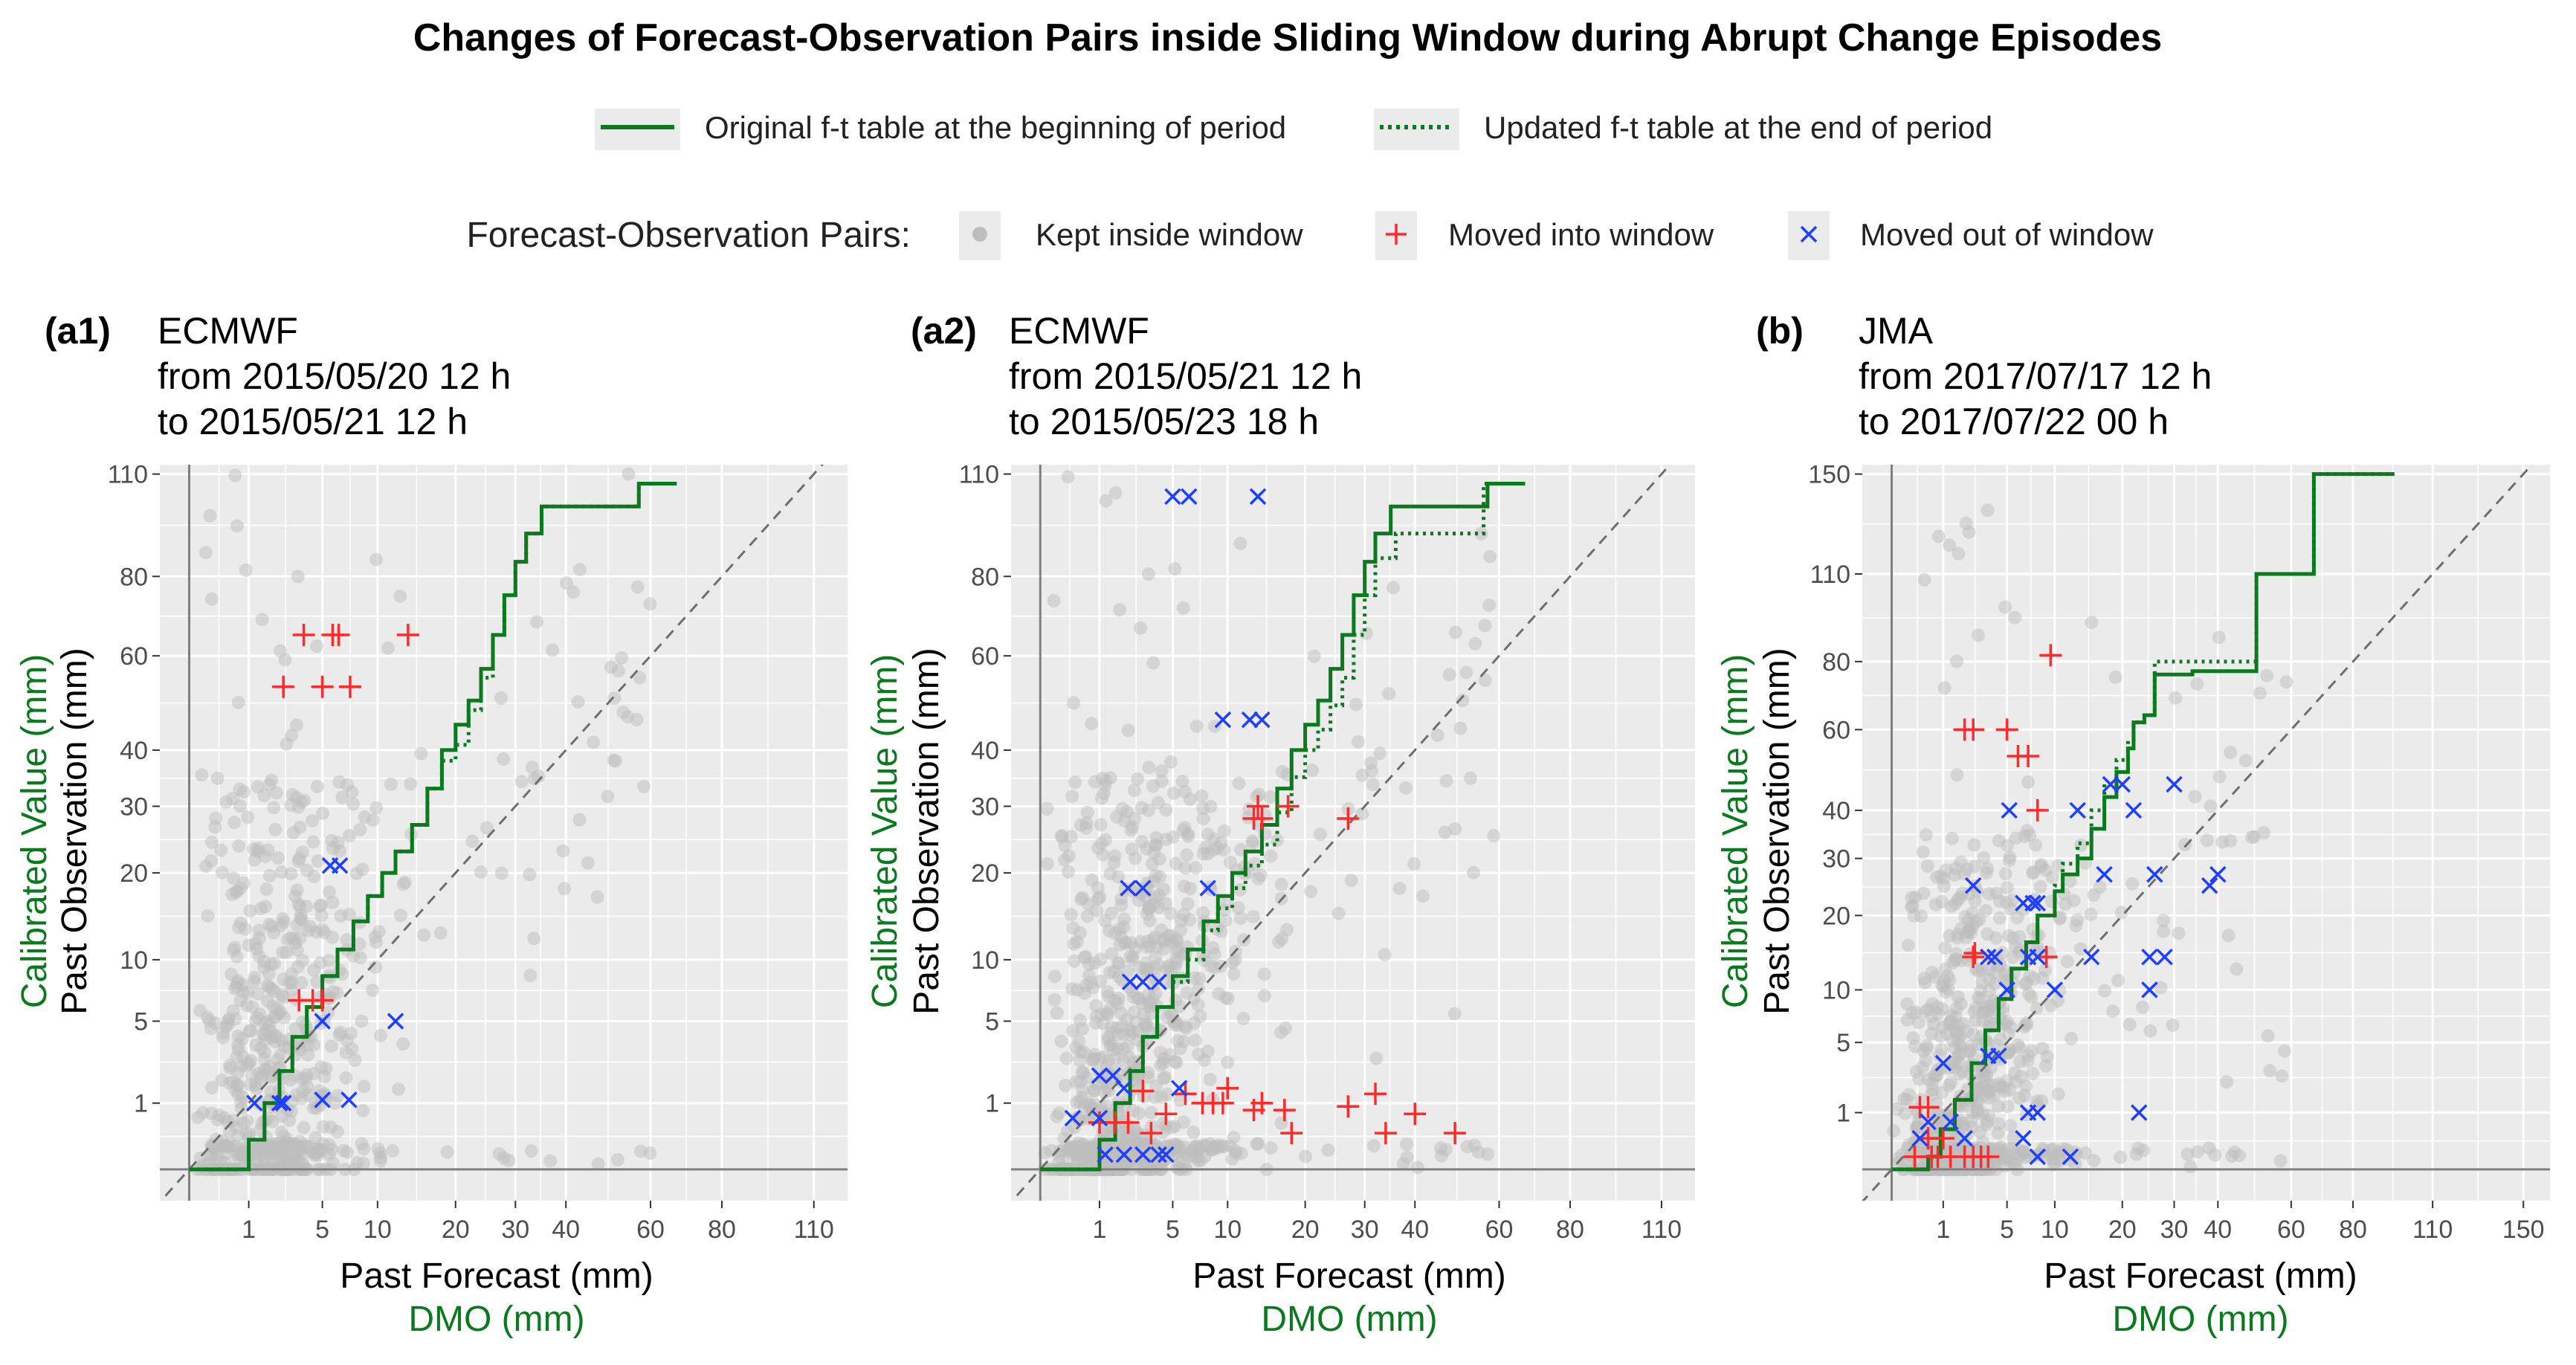 This screenshot has height=1365, width=2576. I want to click on x-tick-label: 60, so click(1499, 1230).